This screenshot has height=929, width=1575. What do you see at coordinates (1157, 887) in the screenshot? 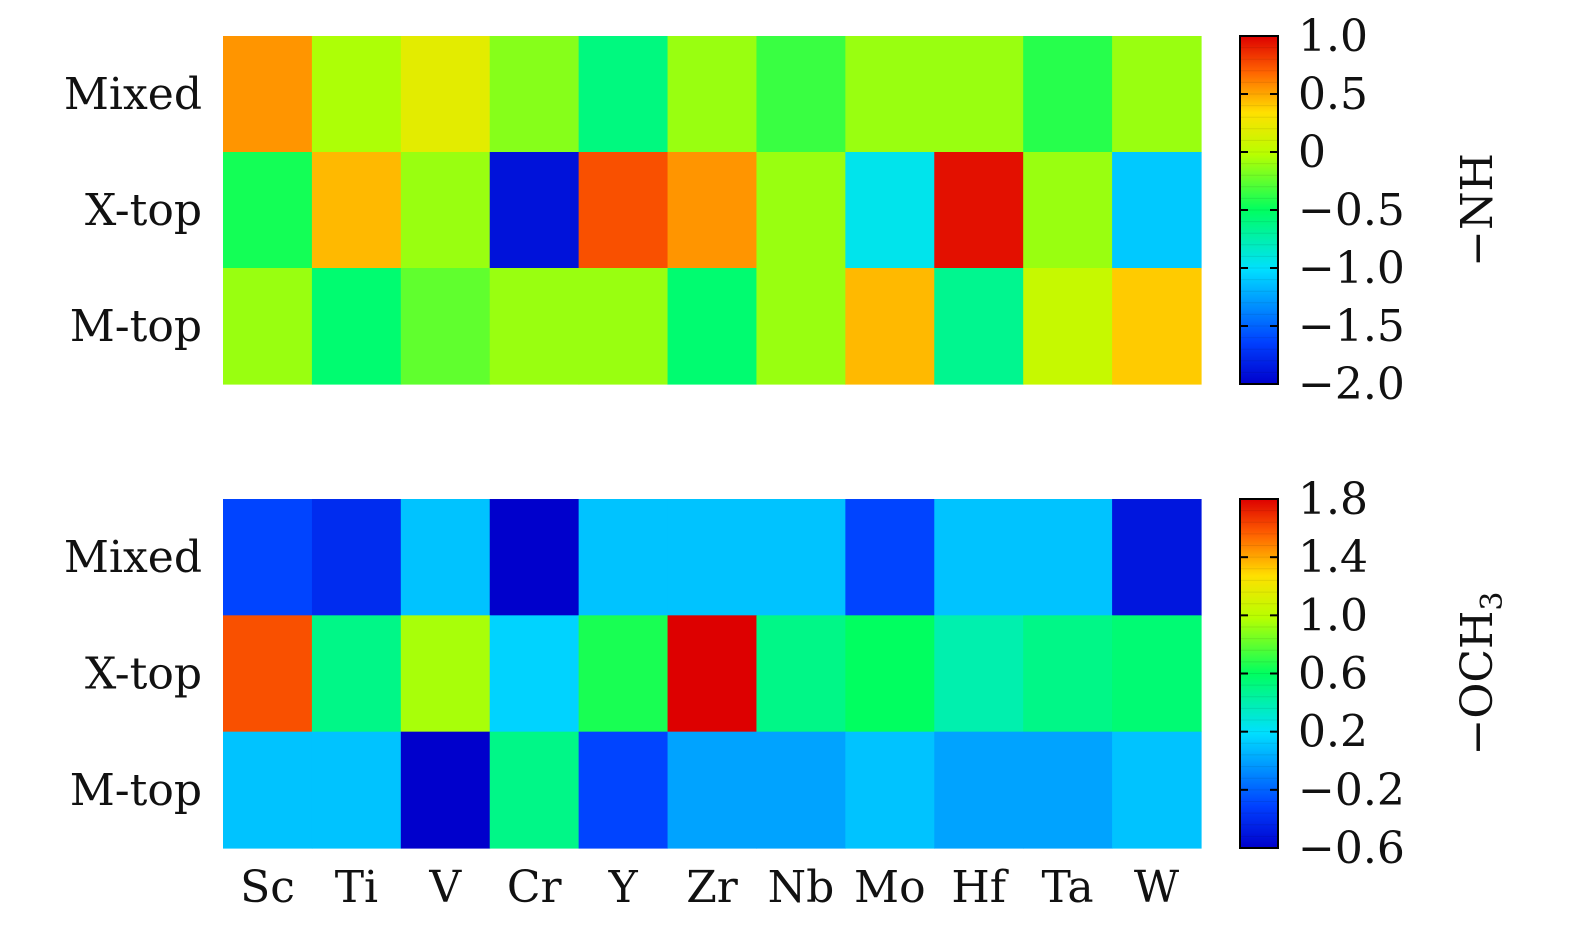
I see `column-label: W` at bounding box center [1157, 887].